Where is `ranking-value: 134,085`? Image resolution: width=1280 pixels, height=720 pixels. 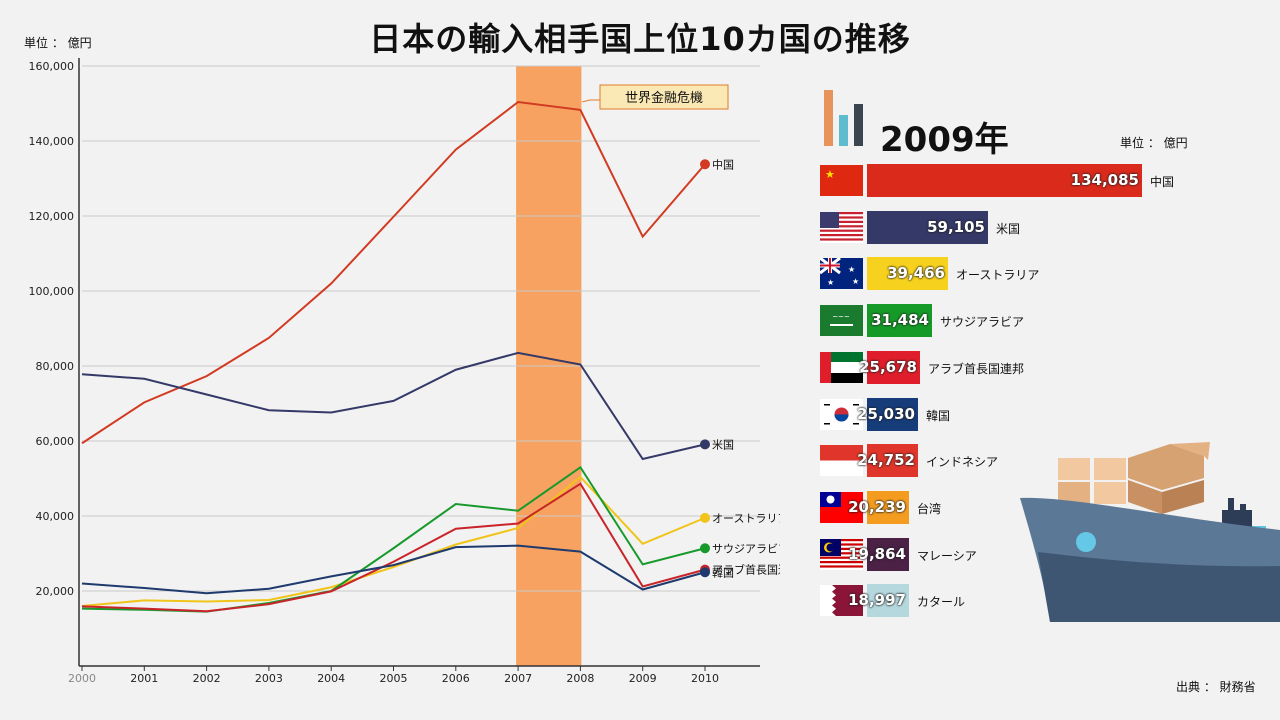 ranking-value: 134,085 is located at coordinates (1104, 180).